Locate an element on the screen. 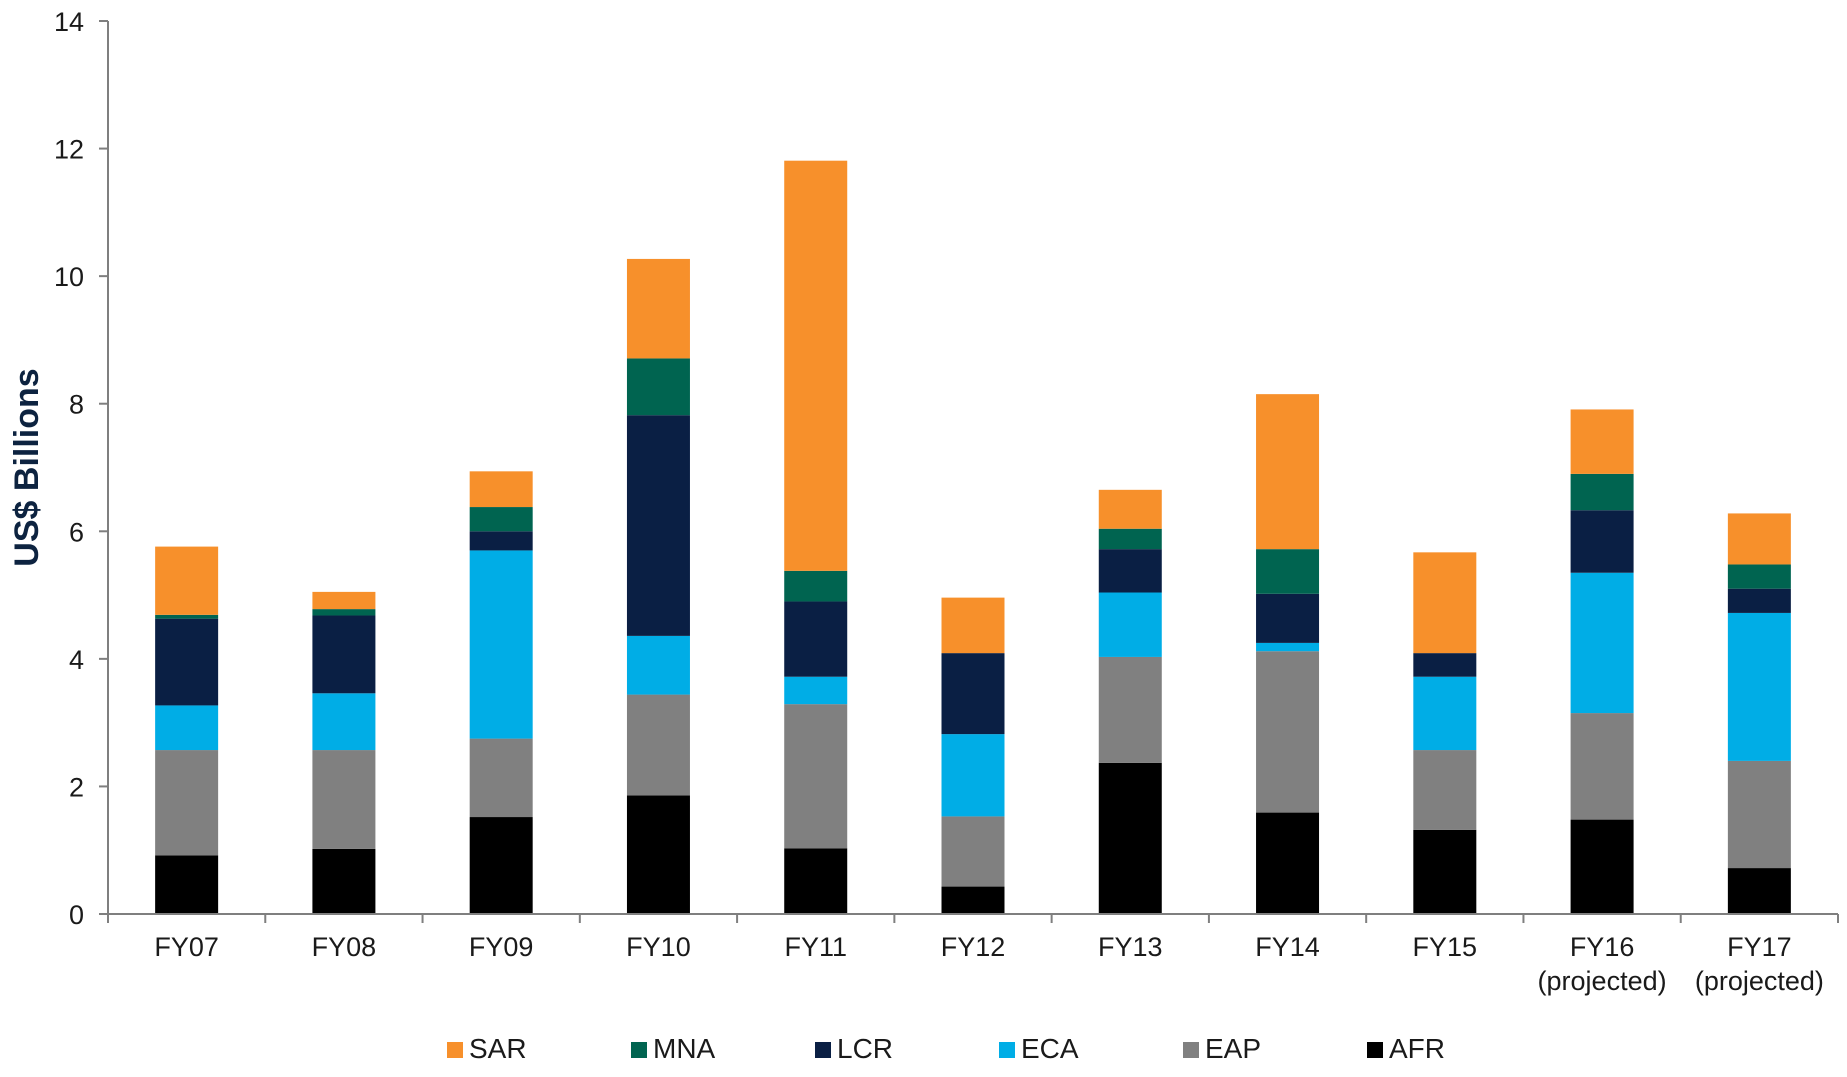  x-tick-label: FY08 is located at coordinates (344, 947).